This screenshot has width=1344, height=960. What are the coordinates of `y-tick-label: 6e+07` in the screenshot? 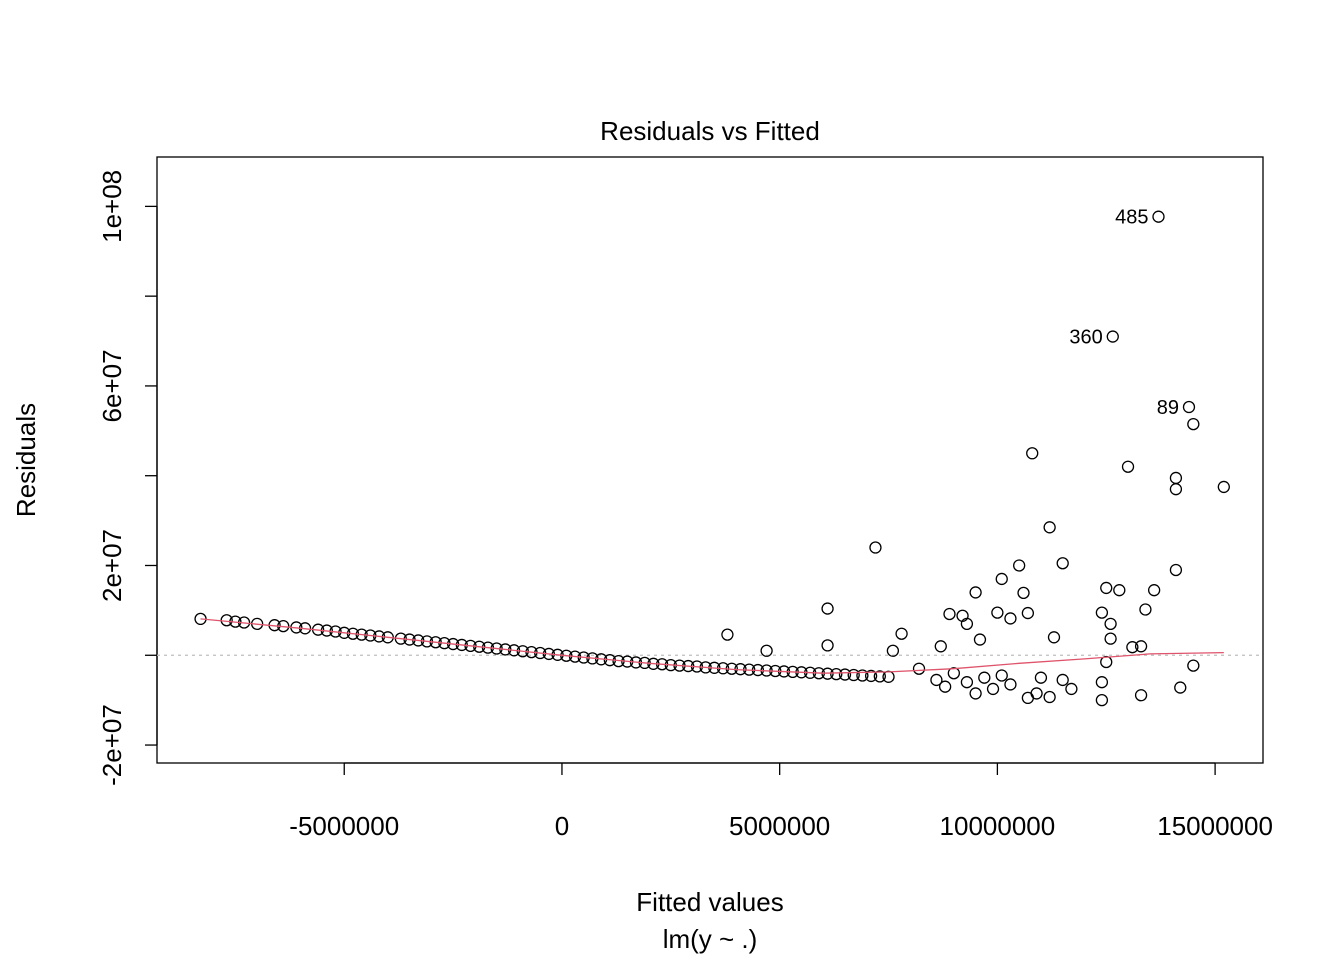 It's located at (112, 385).